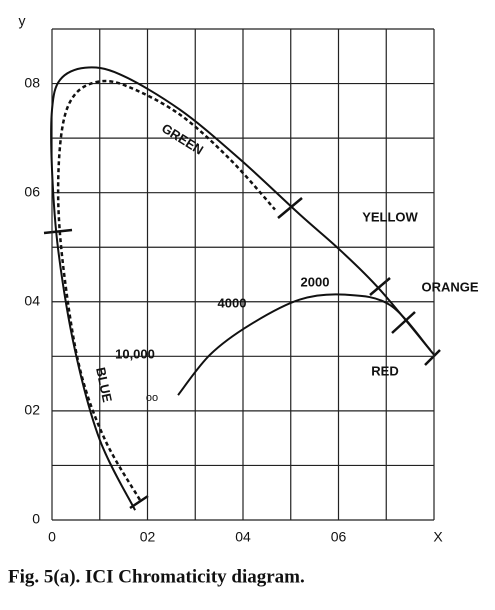 The width and height of the screenshot is (495, 610). Describe the element at coordinates (243, 537) in the screenshot. I see `x-tick-label: 04` at that location.